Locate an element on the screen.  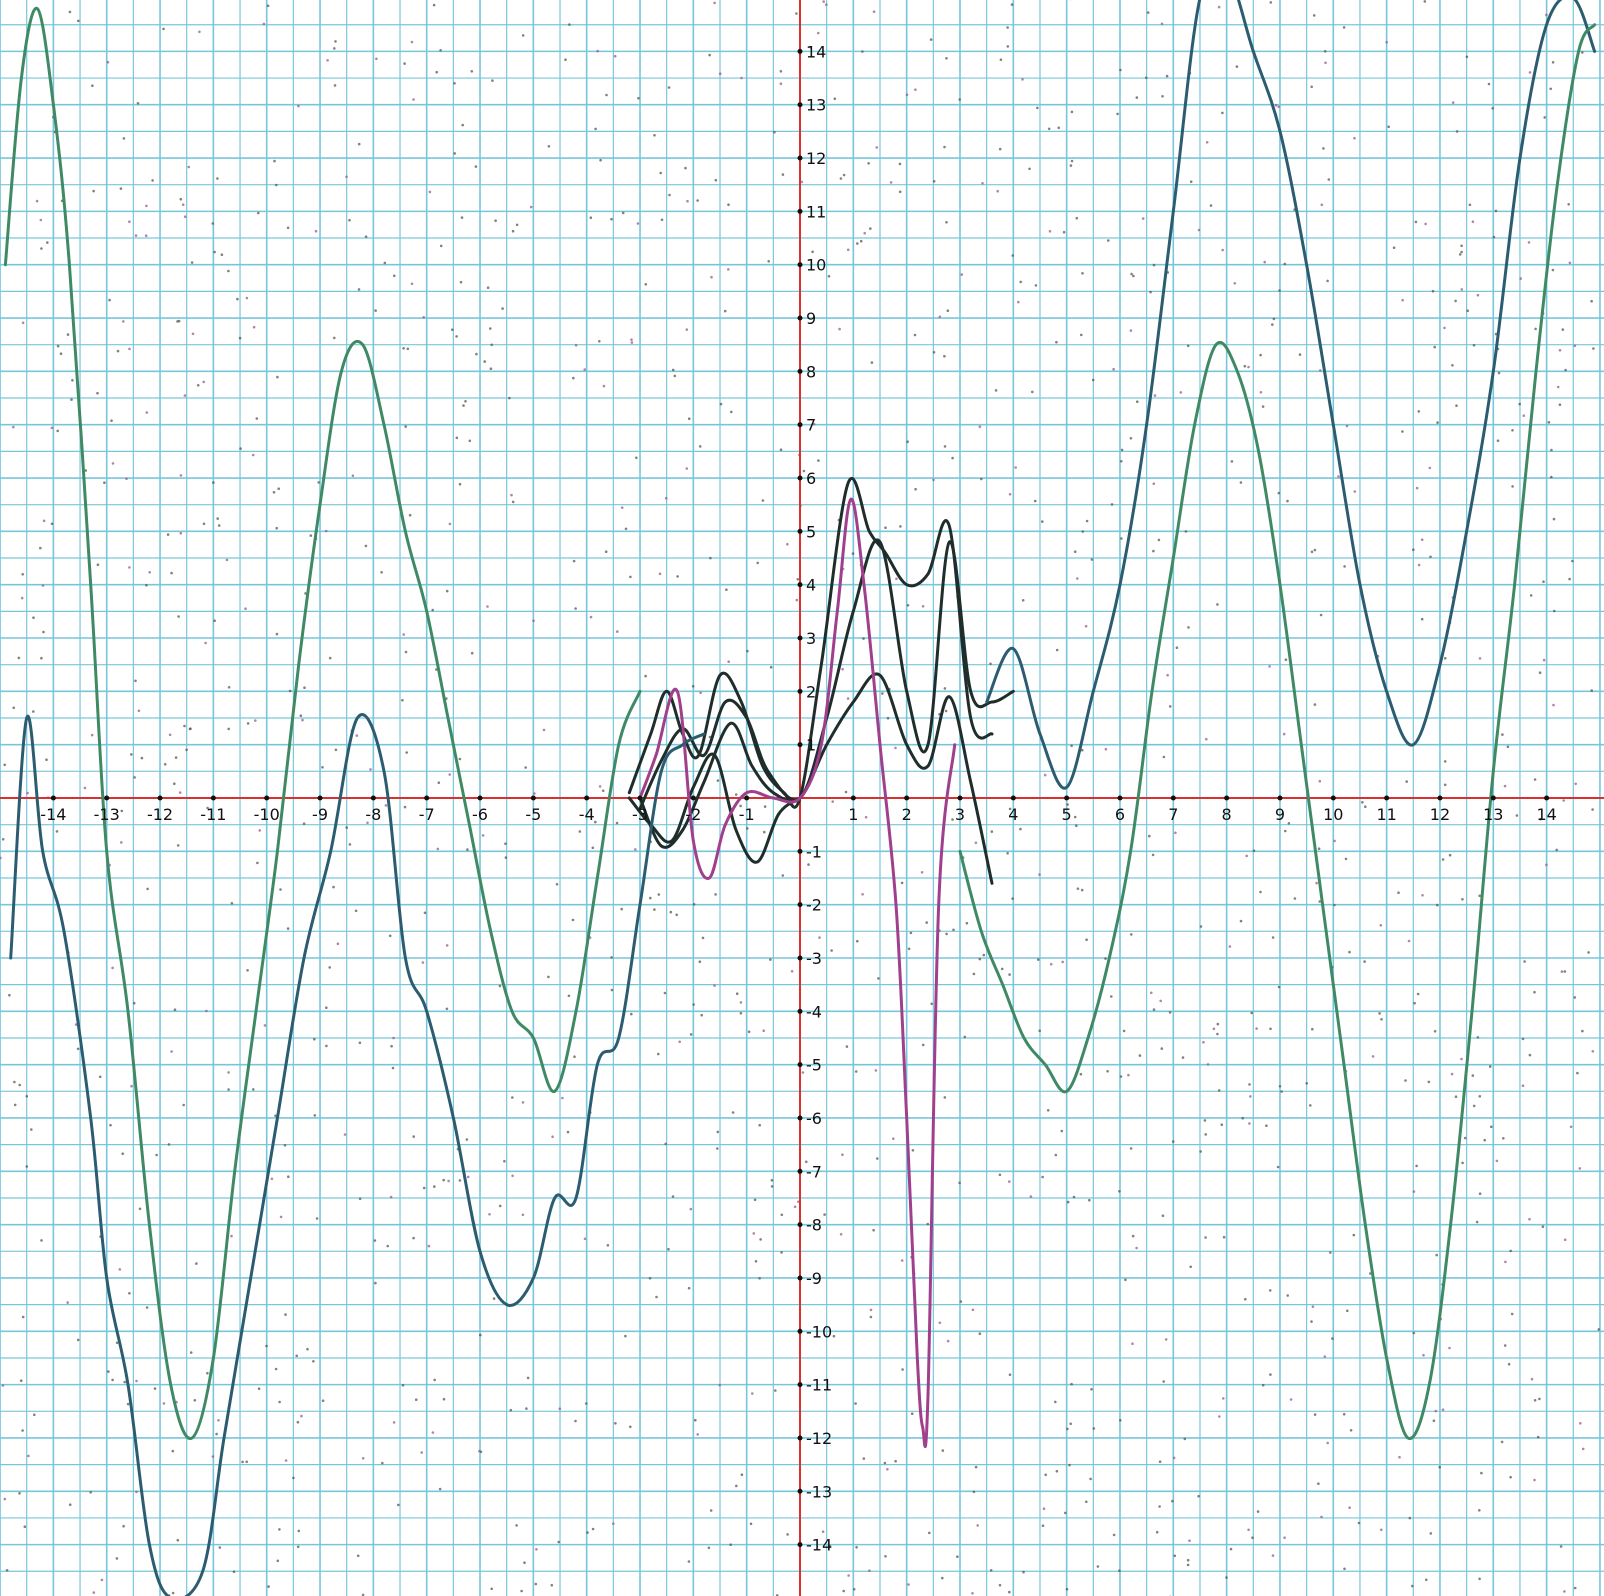
x-tick-label: -6 is located at coordinates (480, 814).